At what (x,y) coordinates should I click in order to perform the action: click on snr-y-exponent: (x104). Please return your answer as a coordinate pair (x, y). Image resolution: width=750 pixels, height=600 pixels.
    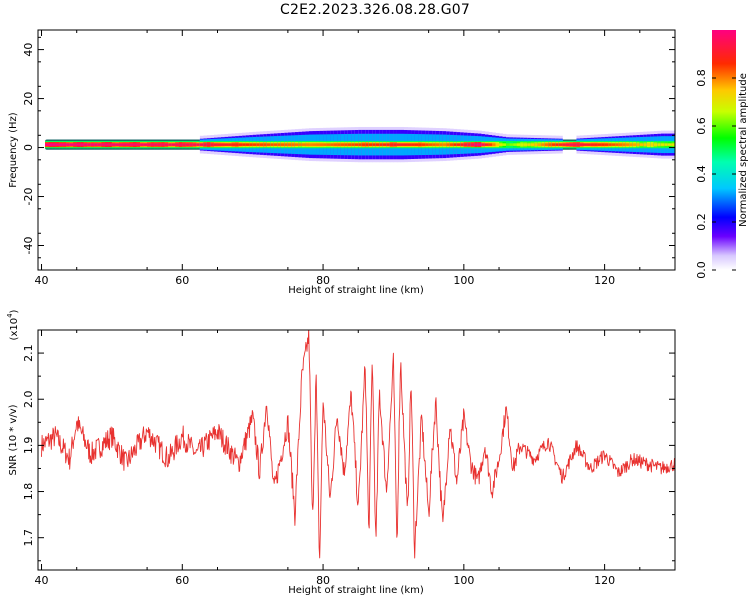
    Looking at the image, I should click on (13, 324).